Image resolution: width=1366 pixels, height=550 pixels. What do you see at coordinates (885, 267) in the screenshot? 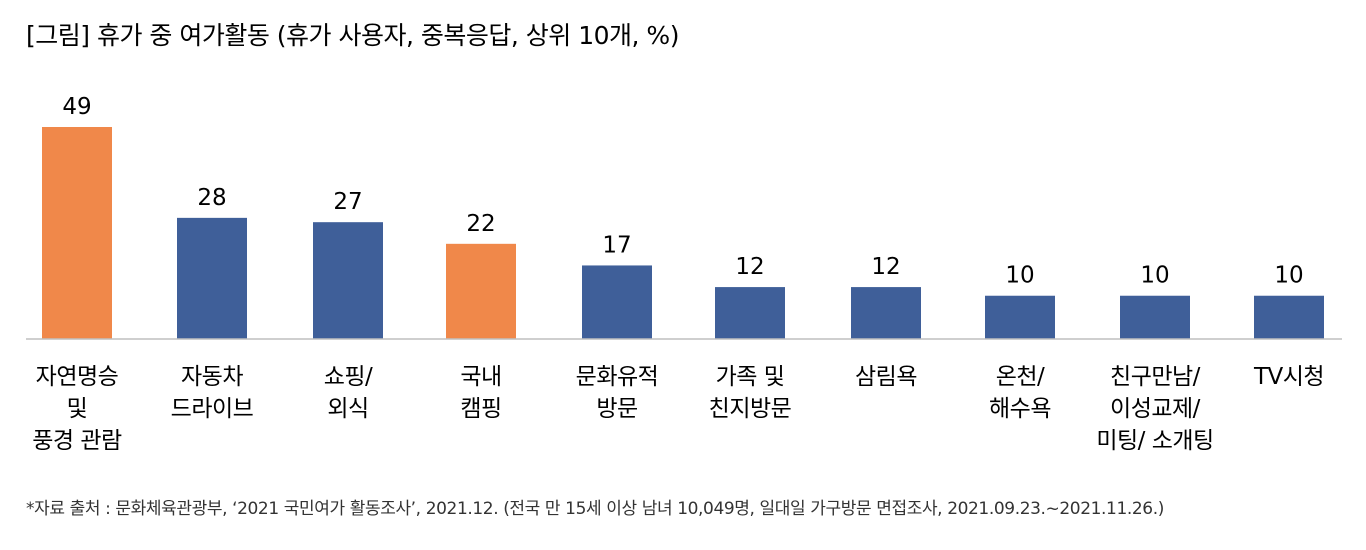
I see `value-label-7: 12` at bounding box center [885, 267].